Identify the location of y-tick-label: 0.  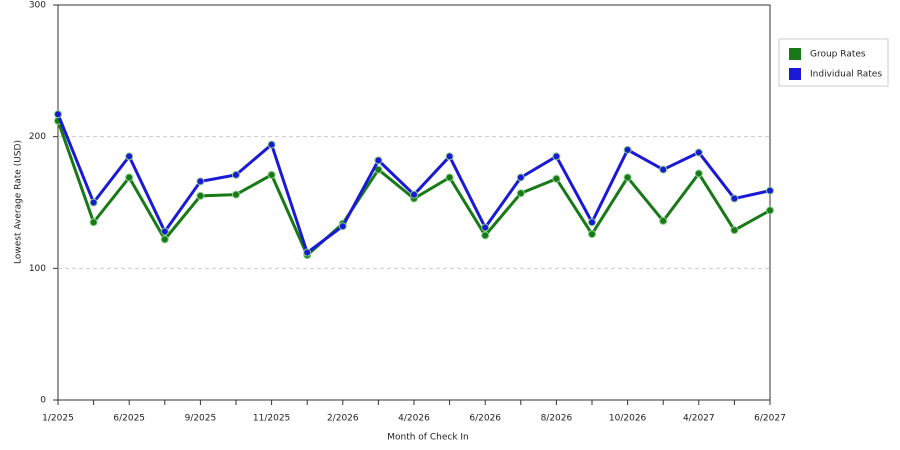
(43, 401).